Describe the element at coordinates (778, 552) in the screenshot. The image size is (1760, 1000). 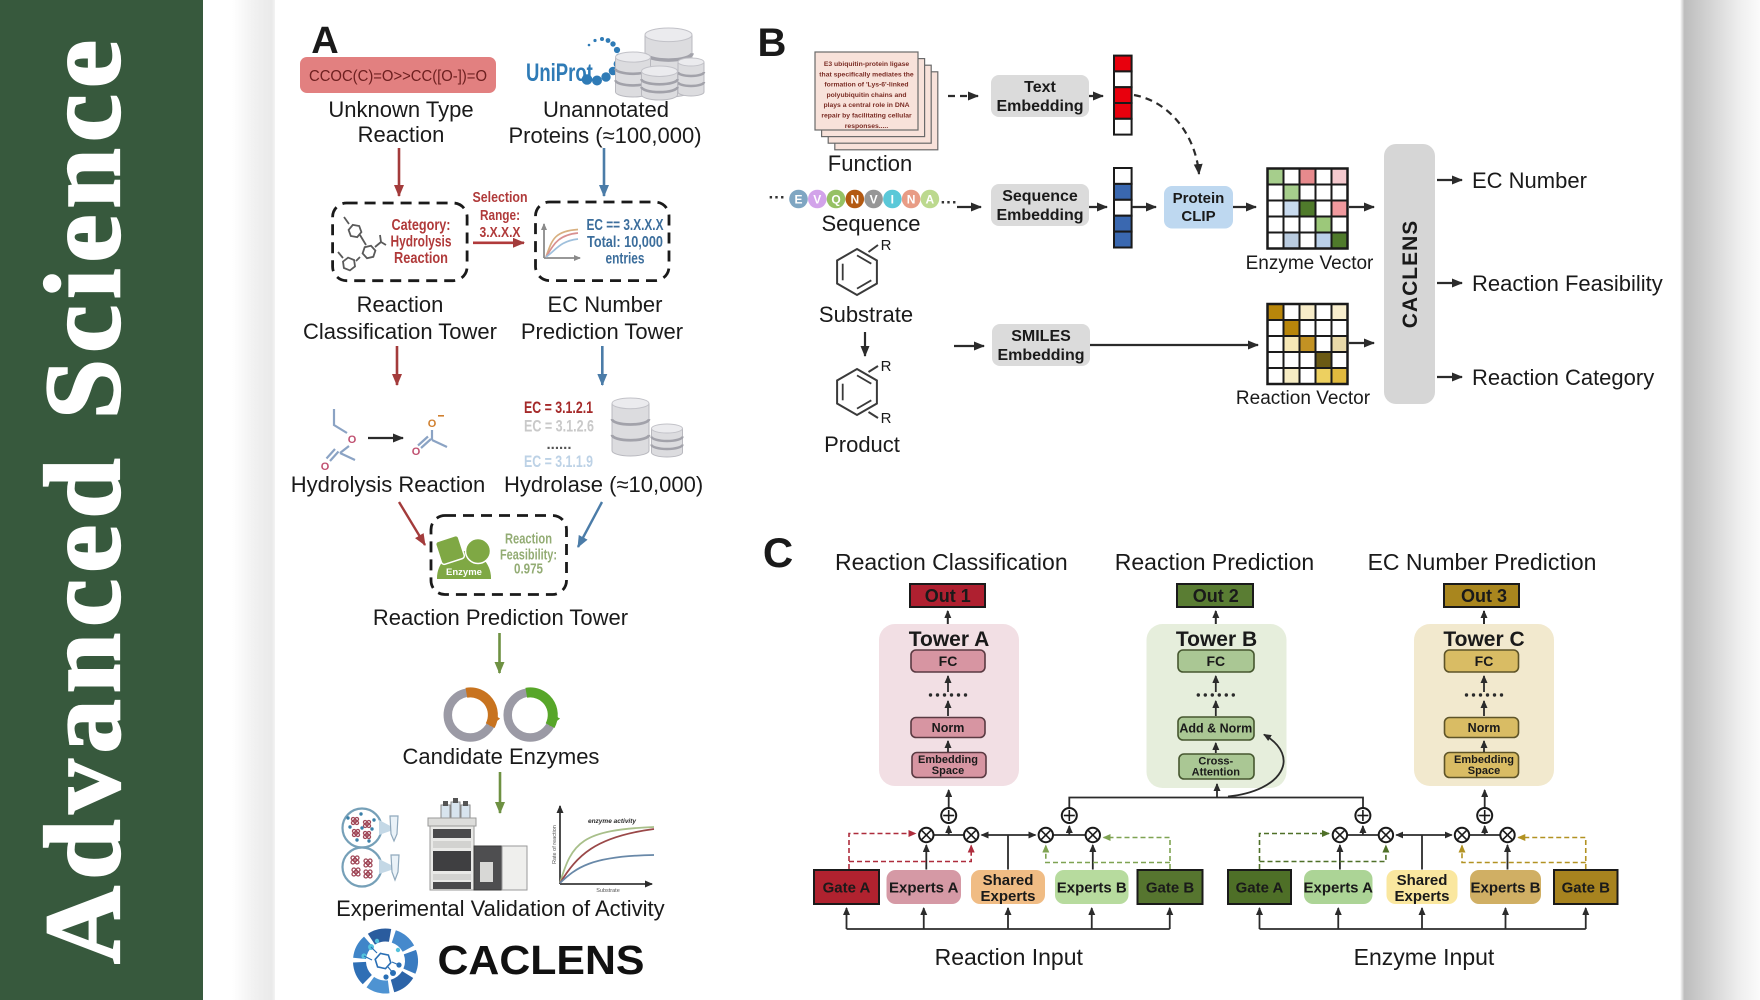
I see `svg-text: C` at that location.